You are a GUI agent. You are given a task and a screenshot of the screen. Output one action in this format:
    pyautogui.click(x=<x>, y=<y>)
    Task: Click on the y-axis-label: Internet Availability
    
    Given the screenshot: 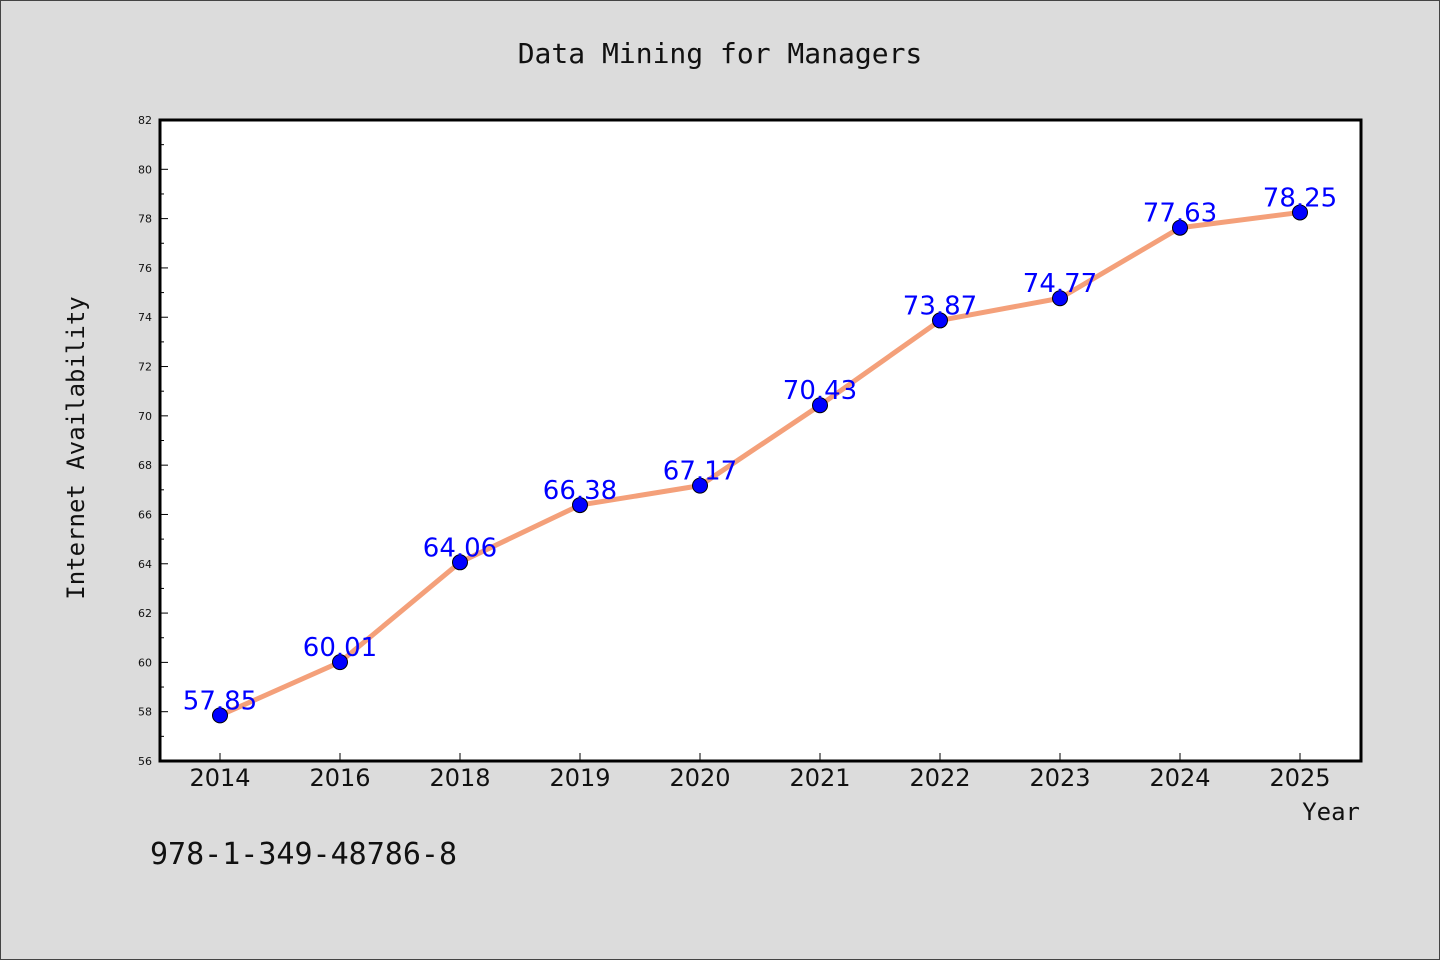 What is the action you would take?
    pyautogui.click(x=76, y=447)
    